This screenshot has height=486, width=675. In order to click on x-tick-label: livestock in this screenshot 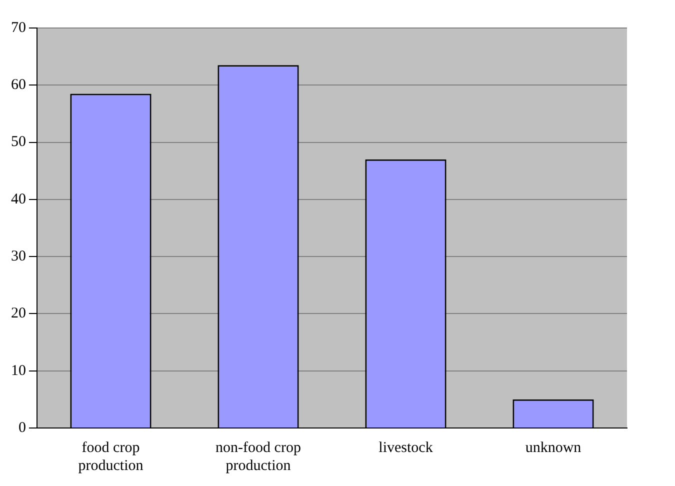, I will do `click(406, 448)`.